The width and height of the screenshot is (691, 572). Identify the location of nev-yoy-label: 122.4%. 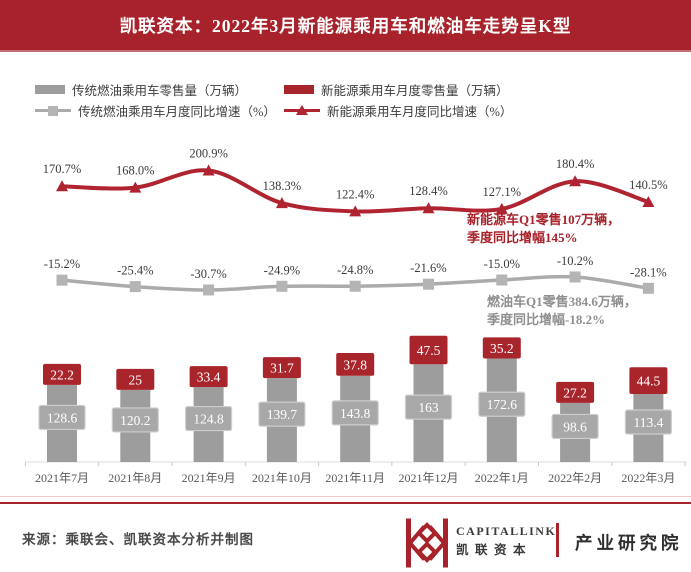
(355, 194).